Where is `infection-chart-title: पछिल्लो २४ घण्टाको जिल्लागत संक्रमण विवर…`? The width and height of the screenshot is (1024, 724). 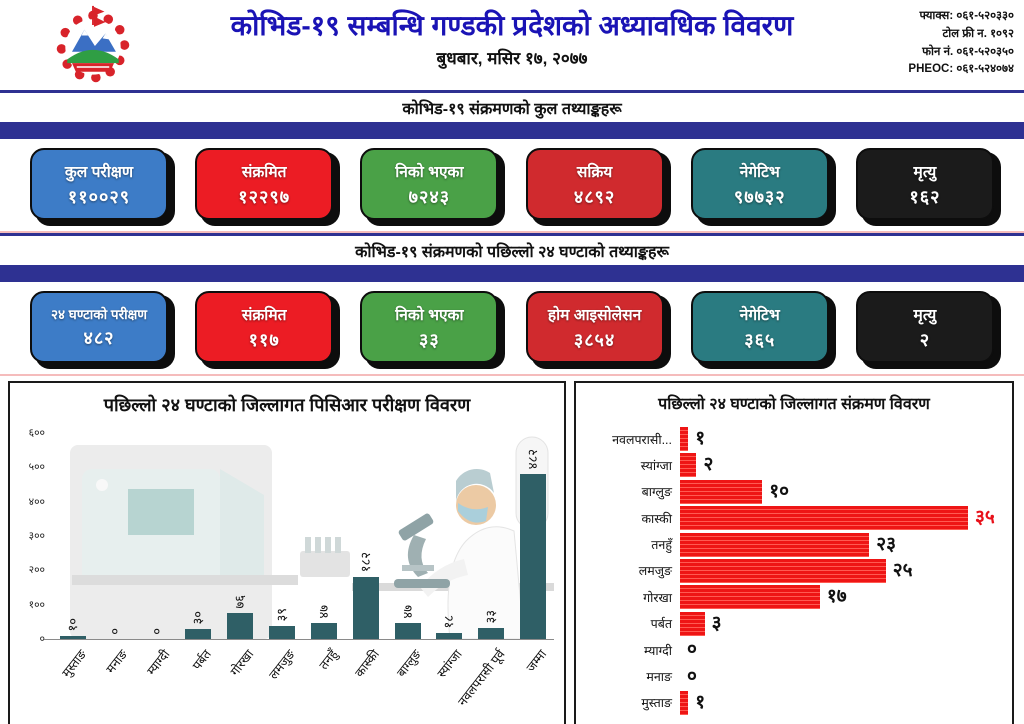
infection-chart-title: पछिल्लो २४ घण्टाको जिल्लागत संक्रमण विवर… is located at coordinates (794, 404).